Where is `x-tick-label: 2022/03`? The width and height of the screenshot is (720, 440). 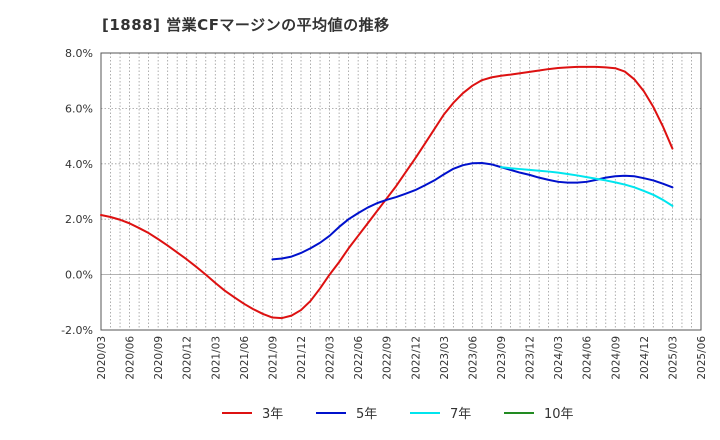 x-tick-label: 2022/03 is located at coordinates (331, 358).